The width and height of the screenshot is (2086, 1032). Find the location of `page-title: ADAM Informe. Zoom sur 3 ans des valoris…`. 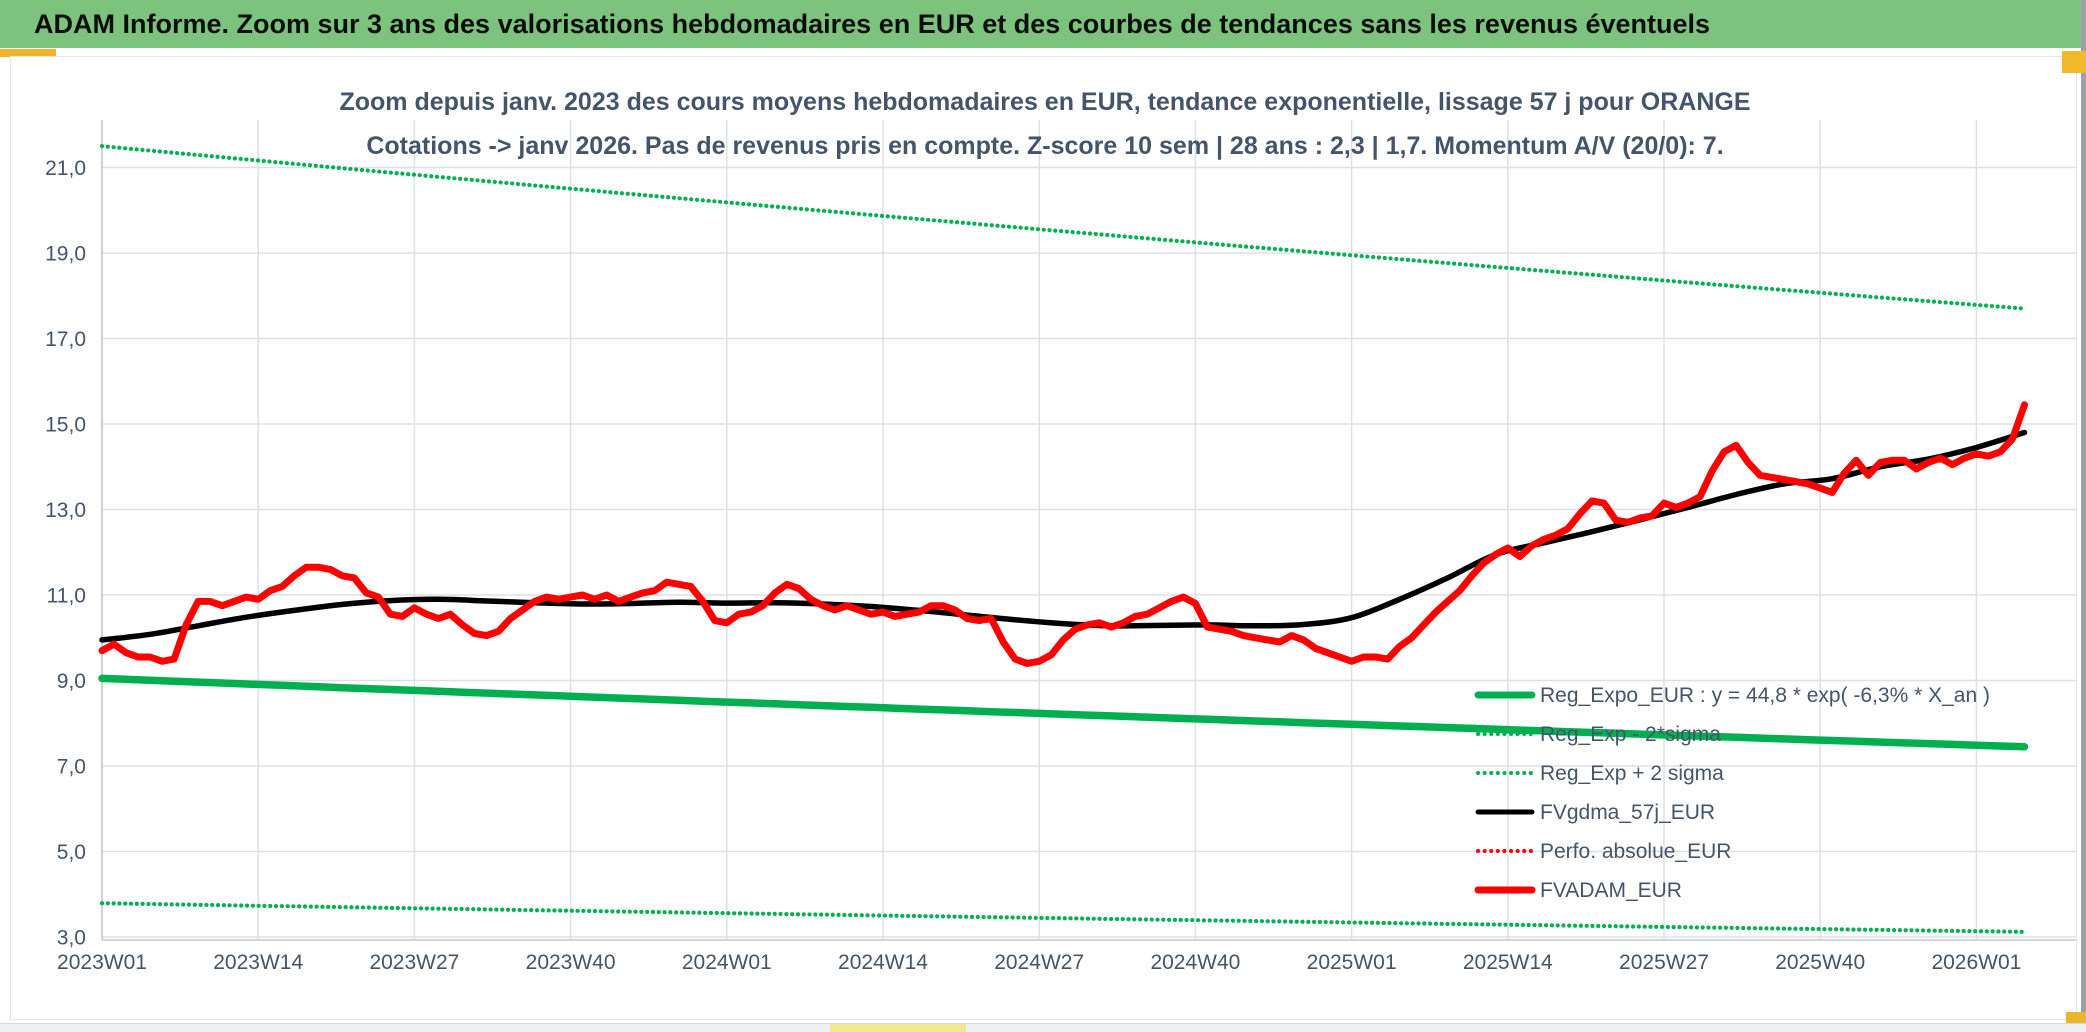

page-title: ADAM Informe. Zoom sur 3 ans des valoris… is located at coordinates (872, 23).